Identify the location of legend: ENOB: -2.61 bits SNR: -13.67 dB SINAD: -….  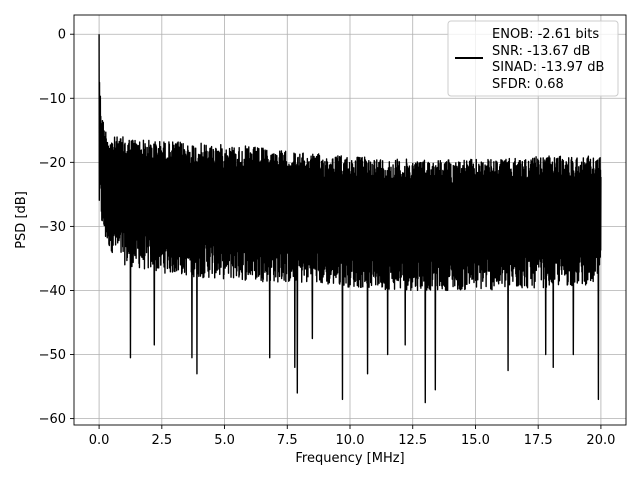
(533, 58).